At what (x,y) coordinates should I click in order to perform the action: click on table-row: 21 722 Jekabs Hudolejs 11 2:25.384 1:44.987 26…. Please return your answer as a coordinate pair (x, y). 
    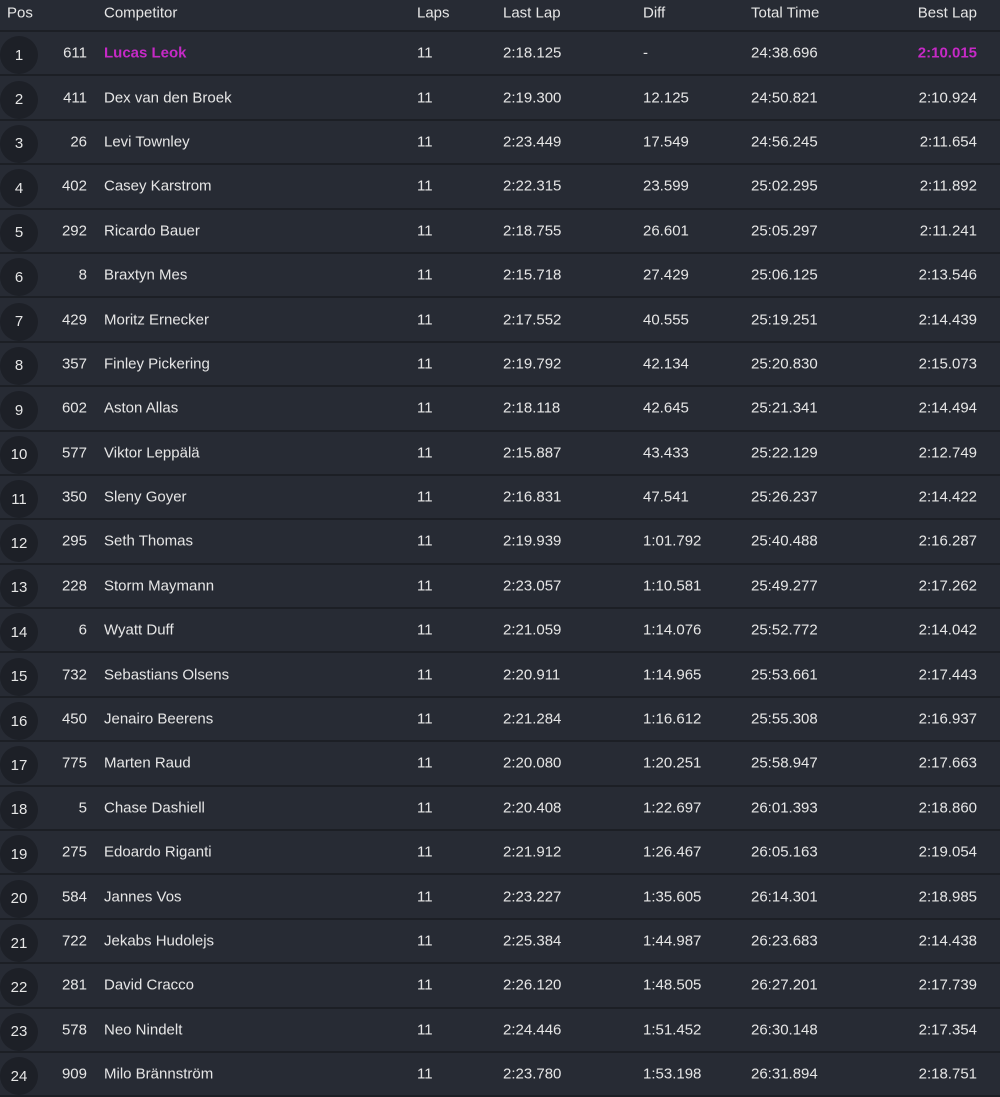
    Looking at the image, I should click on (500, 942).